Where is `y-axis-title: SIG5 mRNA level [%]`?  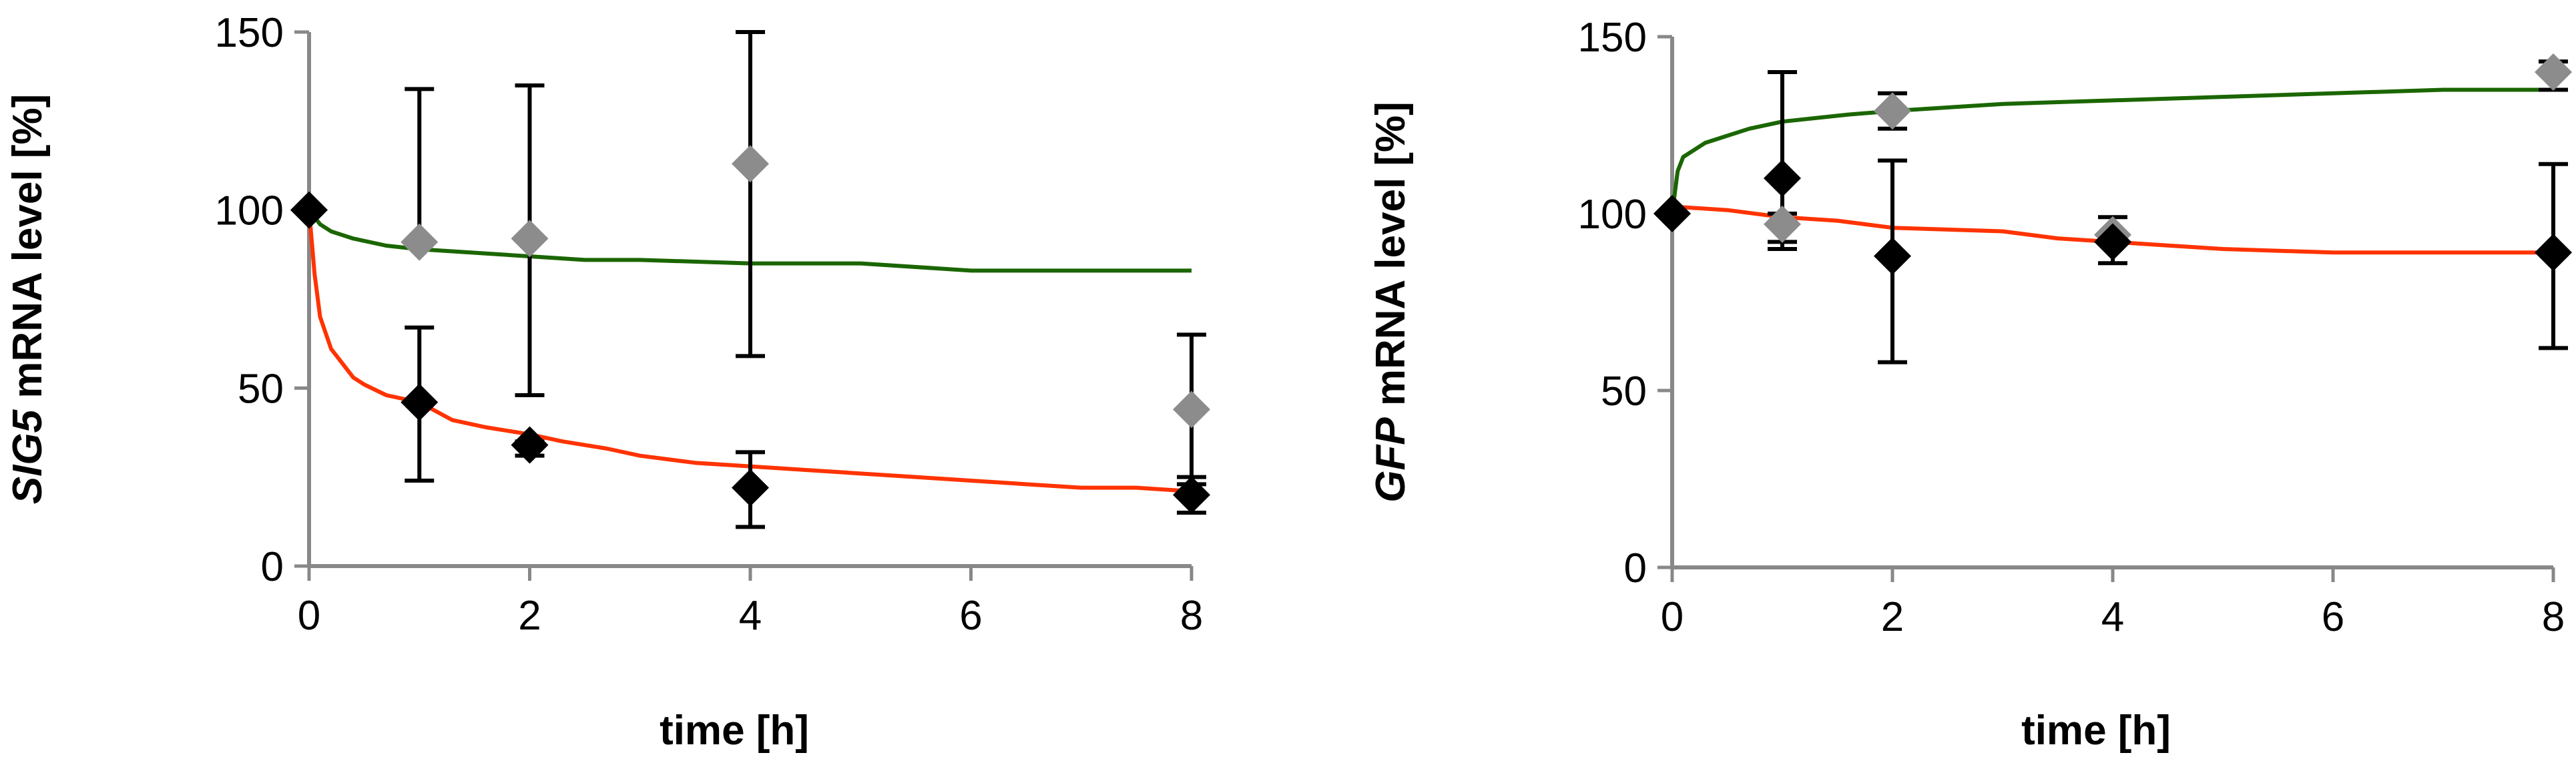
y-axis-title: SIG5 mRNA level [%] is located at coordinates (28, 299).